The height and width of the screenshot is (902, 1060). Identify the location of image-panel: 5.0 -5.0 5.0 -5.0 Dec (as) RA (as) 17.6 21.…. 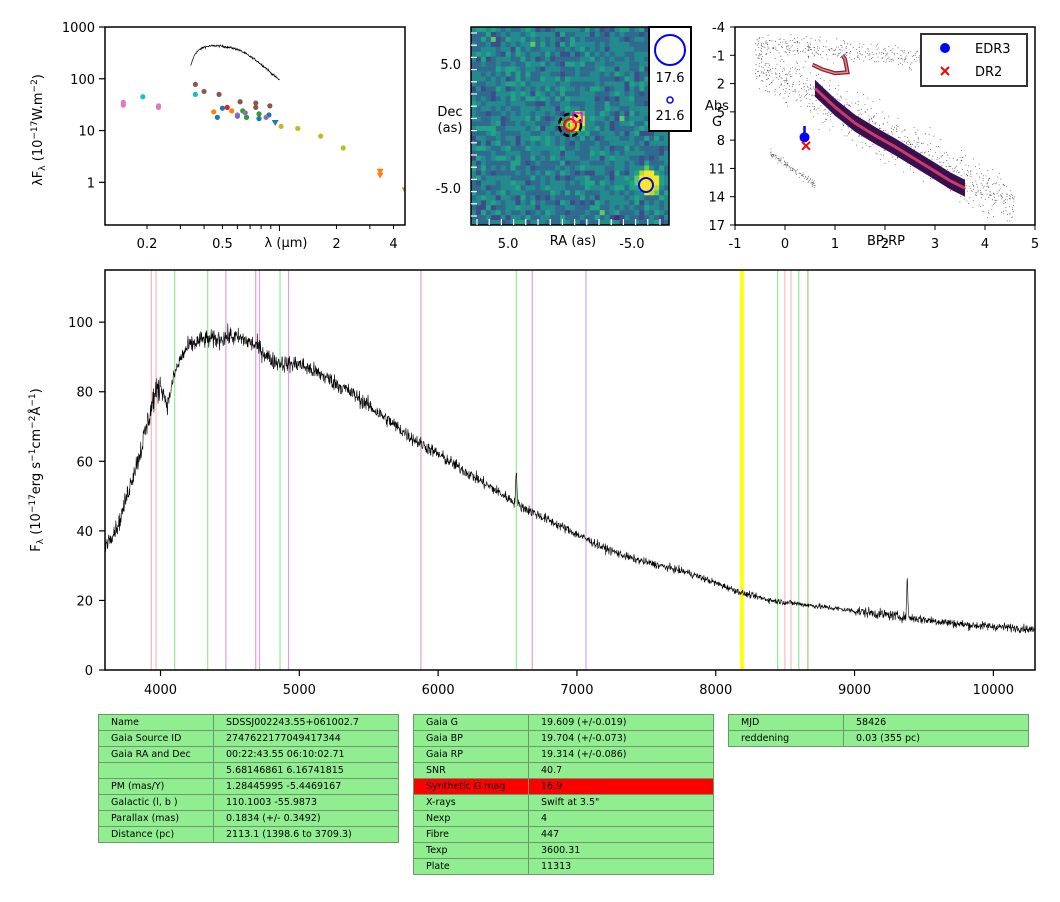
(564, 139).